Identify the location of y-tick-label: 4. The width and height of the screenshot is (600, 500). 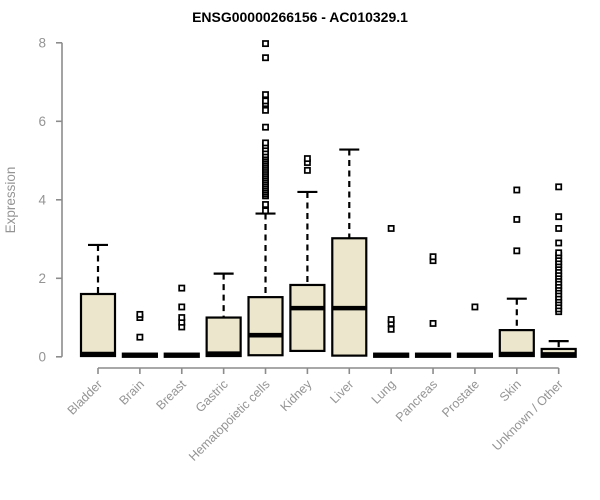
(42, 199).